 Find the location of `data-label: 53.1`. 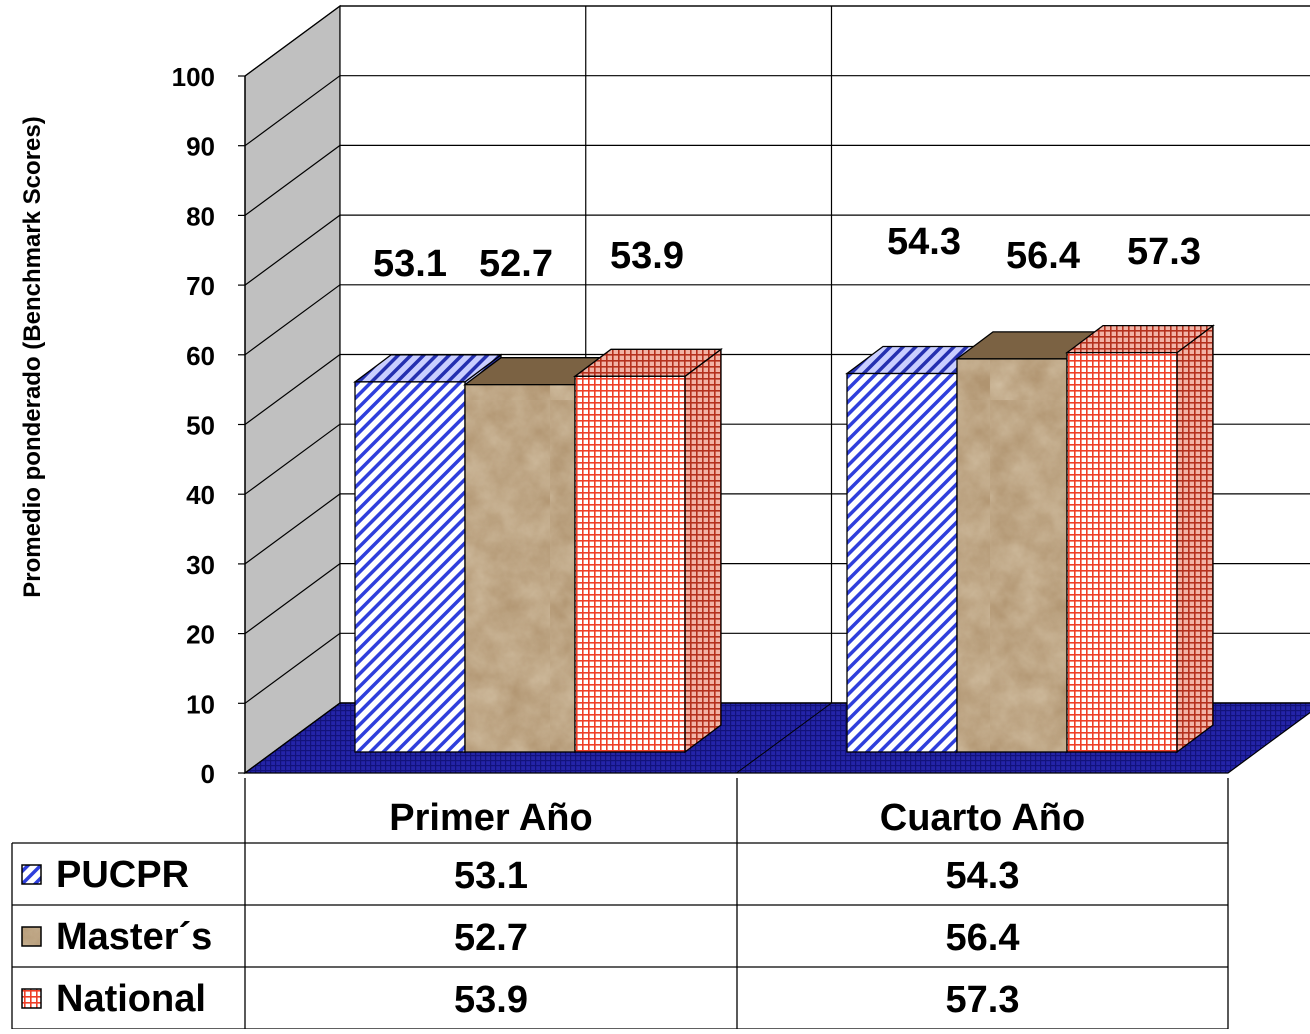

data-label: 53.1 is located at coordinates (410, 264).